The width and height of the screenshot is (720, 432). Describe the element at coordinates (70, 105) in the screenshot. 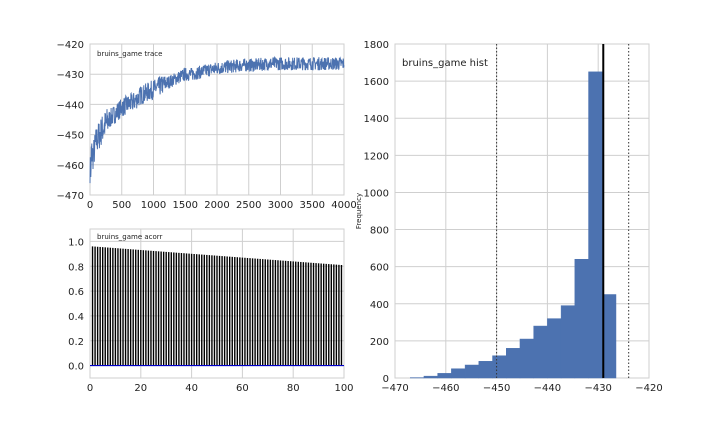

I see `trace-y-tick-label: −440` at that location.